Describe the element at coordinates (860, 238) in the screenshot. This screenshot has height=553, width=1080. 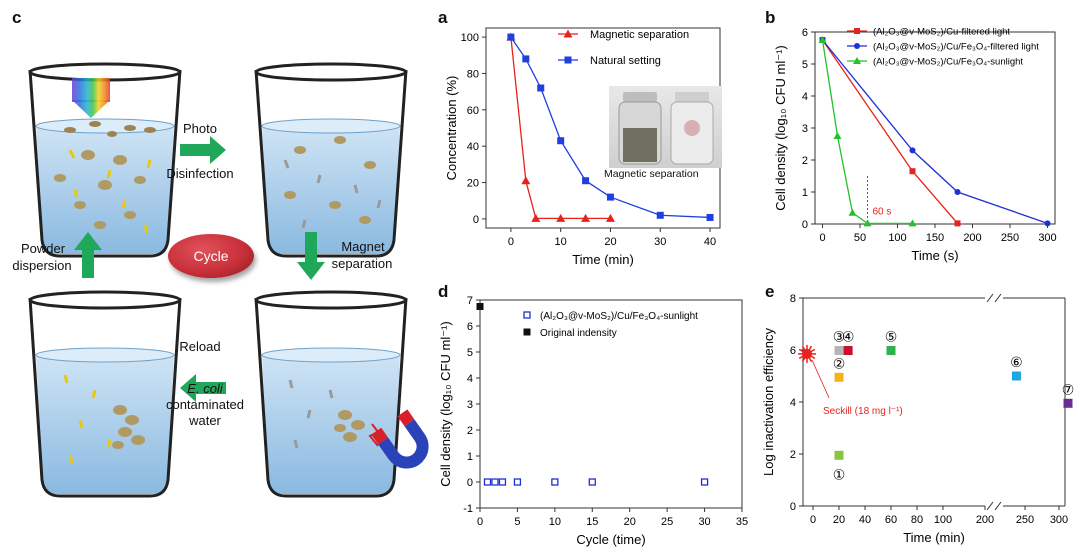
I see `x-tick-label: 50` at that location.